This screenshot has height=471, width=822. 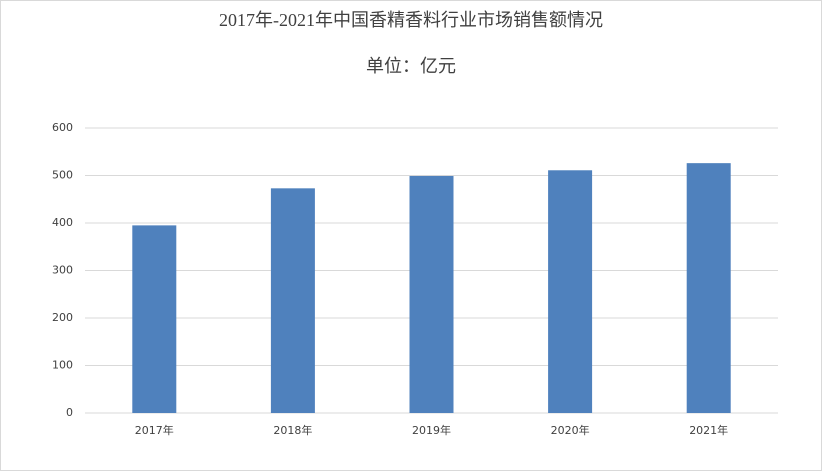 What do you see at coordinates (62, 222) in the screenshot?
I see `y-tick-label: 400` at bounding box center [62, 222].